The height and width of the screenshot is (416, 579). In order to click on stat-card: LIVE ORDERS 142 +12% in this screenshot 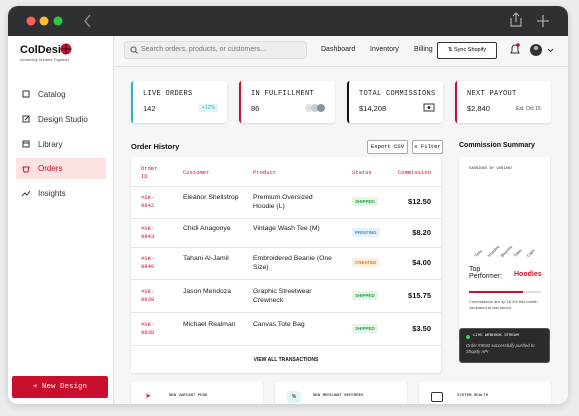, I will do `click(179, 102)`.